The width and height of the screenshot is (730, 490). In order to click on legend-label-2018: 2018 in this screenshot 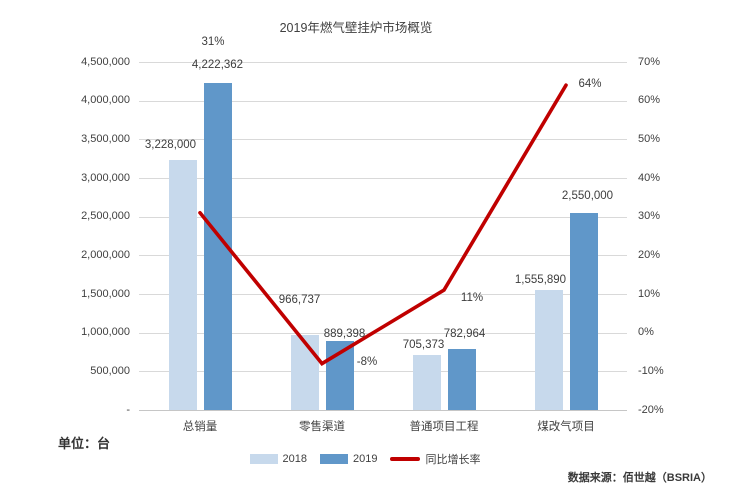, I will do `click(294, 459)`.